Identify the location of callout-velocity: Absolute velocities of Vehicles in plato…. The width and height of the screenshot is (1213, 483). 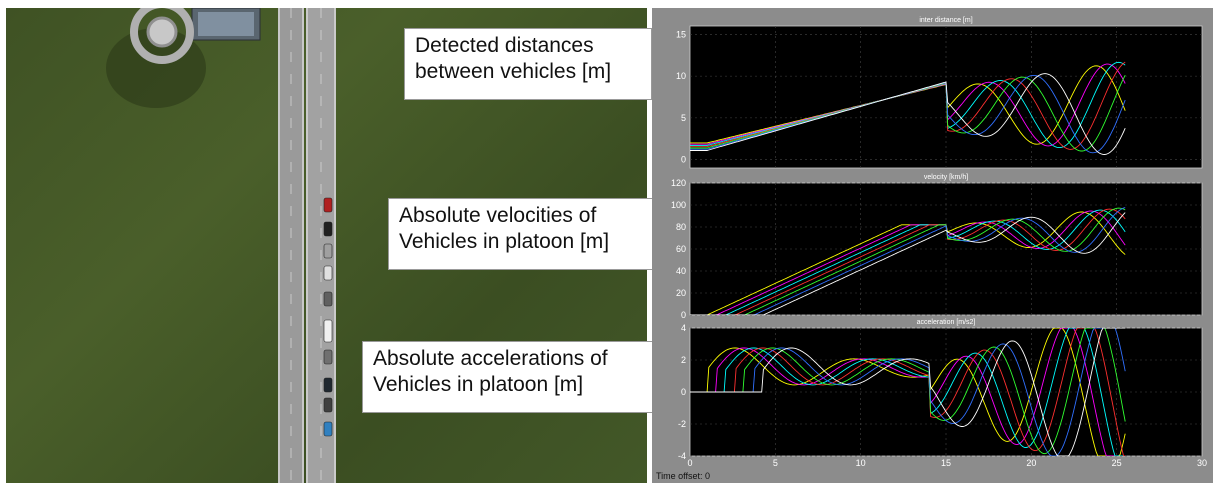
(522, 234).